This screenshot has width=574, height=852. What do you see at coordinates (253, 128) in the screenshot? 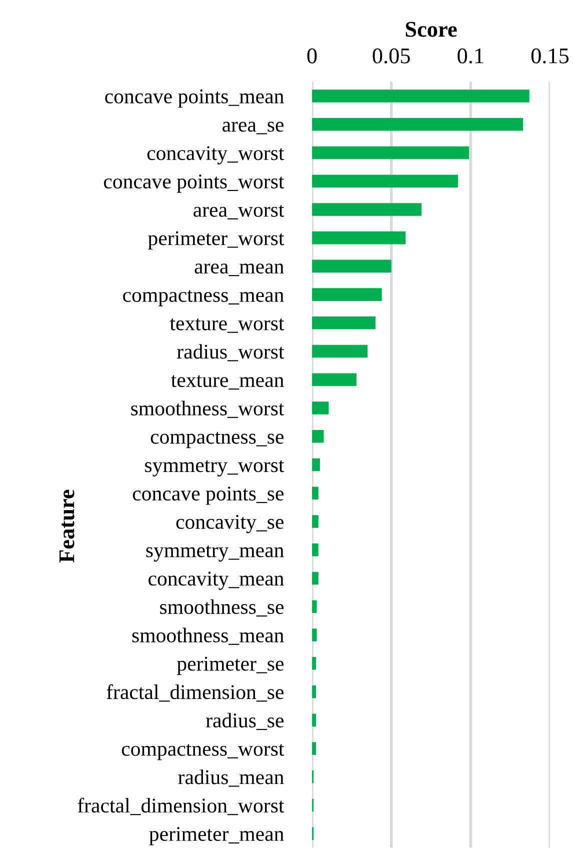
I see `y-tick-label: area_se` at bounding box center [253, 128].